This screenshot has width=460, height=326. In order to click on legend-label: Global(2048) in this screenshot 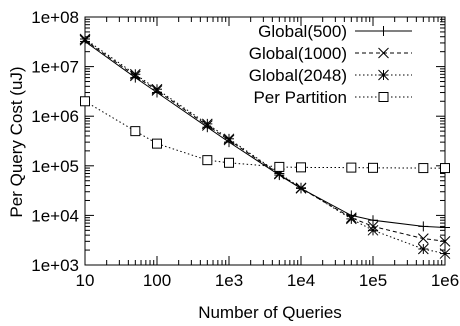, I will do `click(298, 75)`.